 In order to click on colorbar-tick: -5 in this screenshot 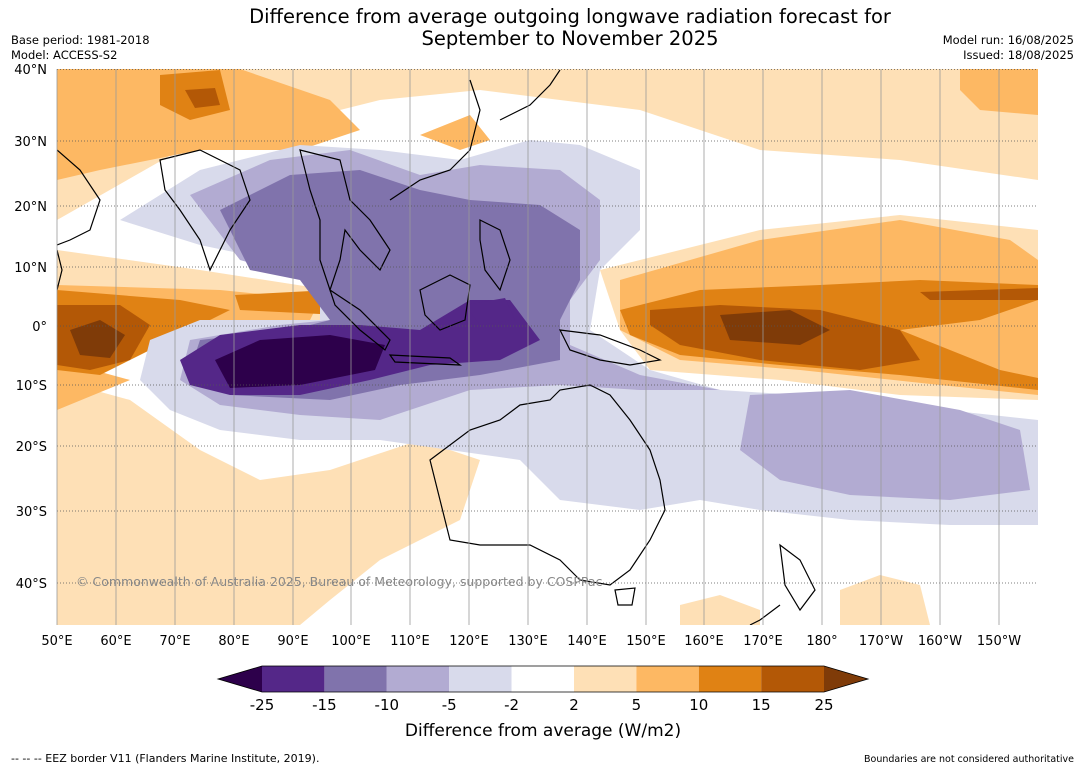, I will do `click(449, 705)`.